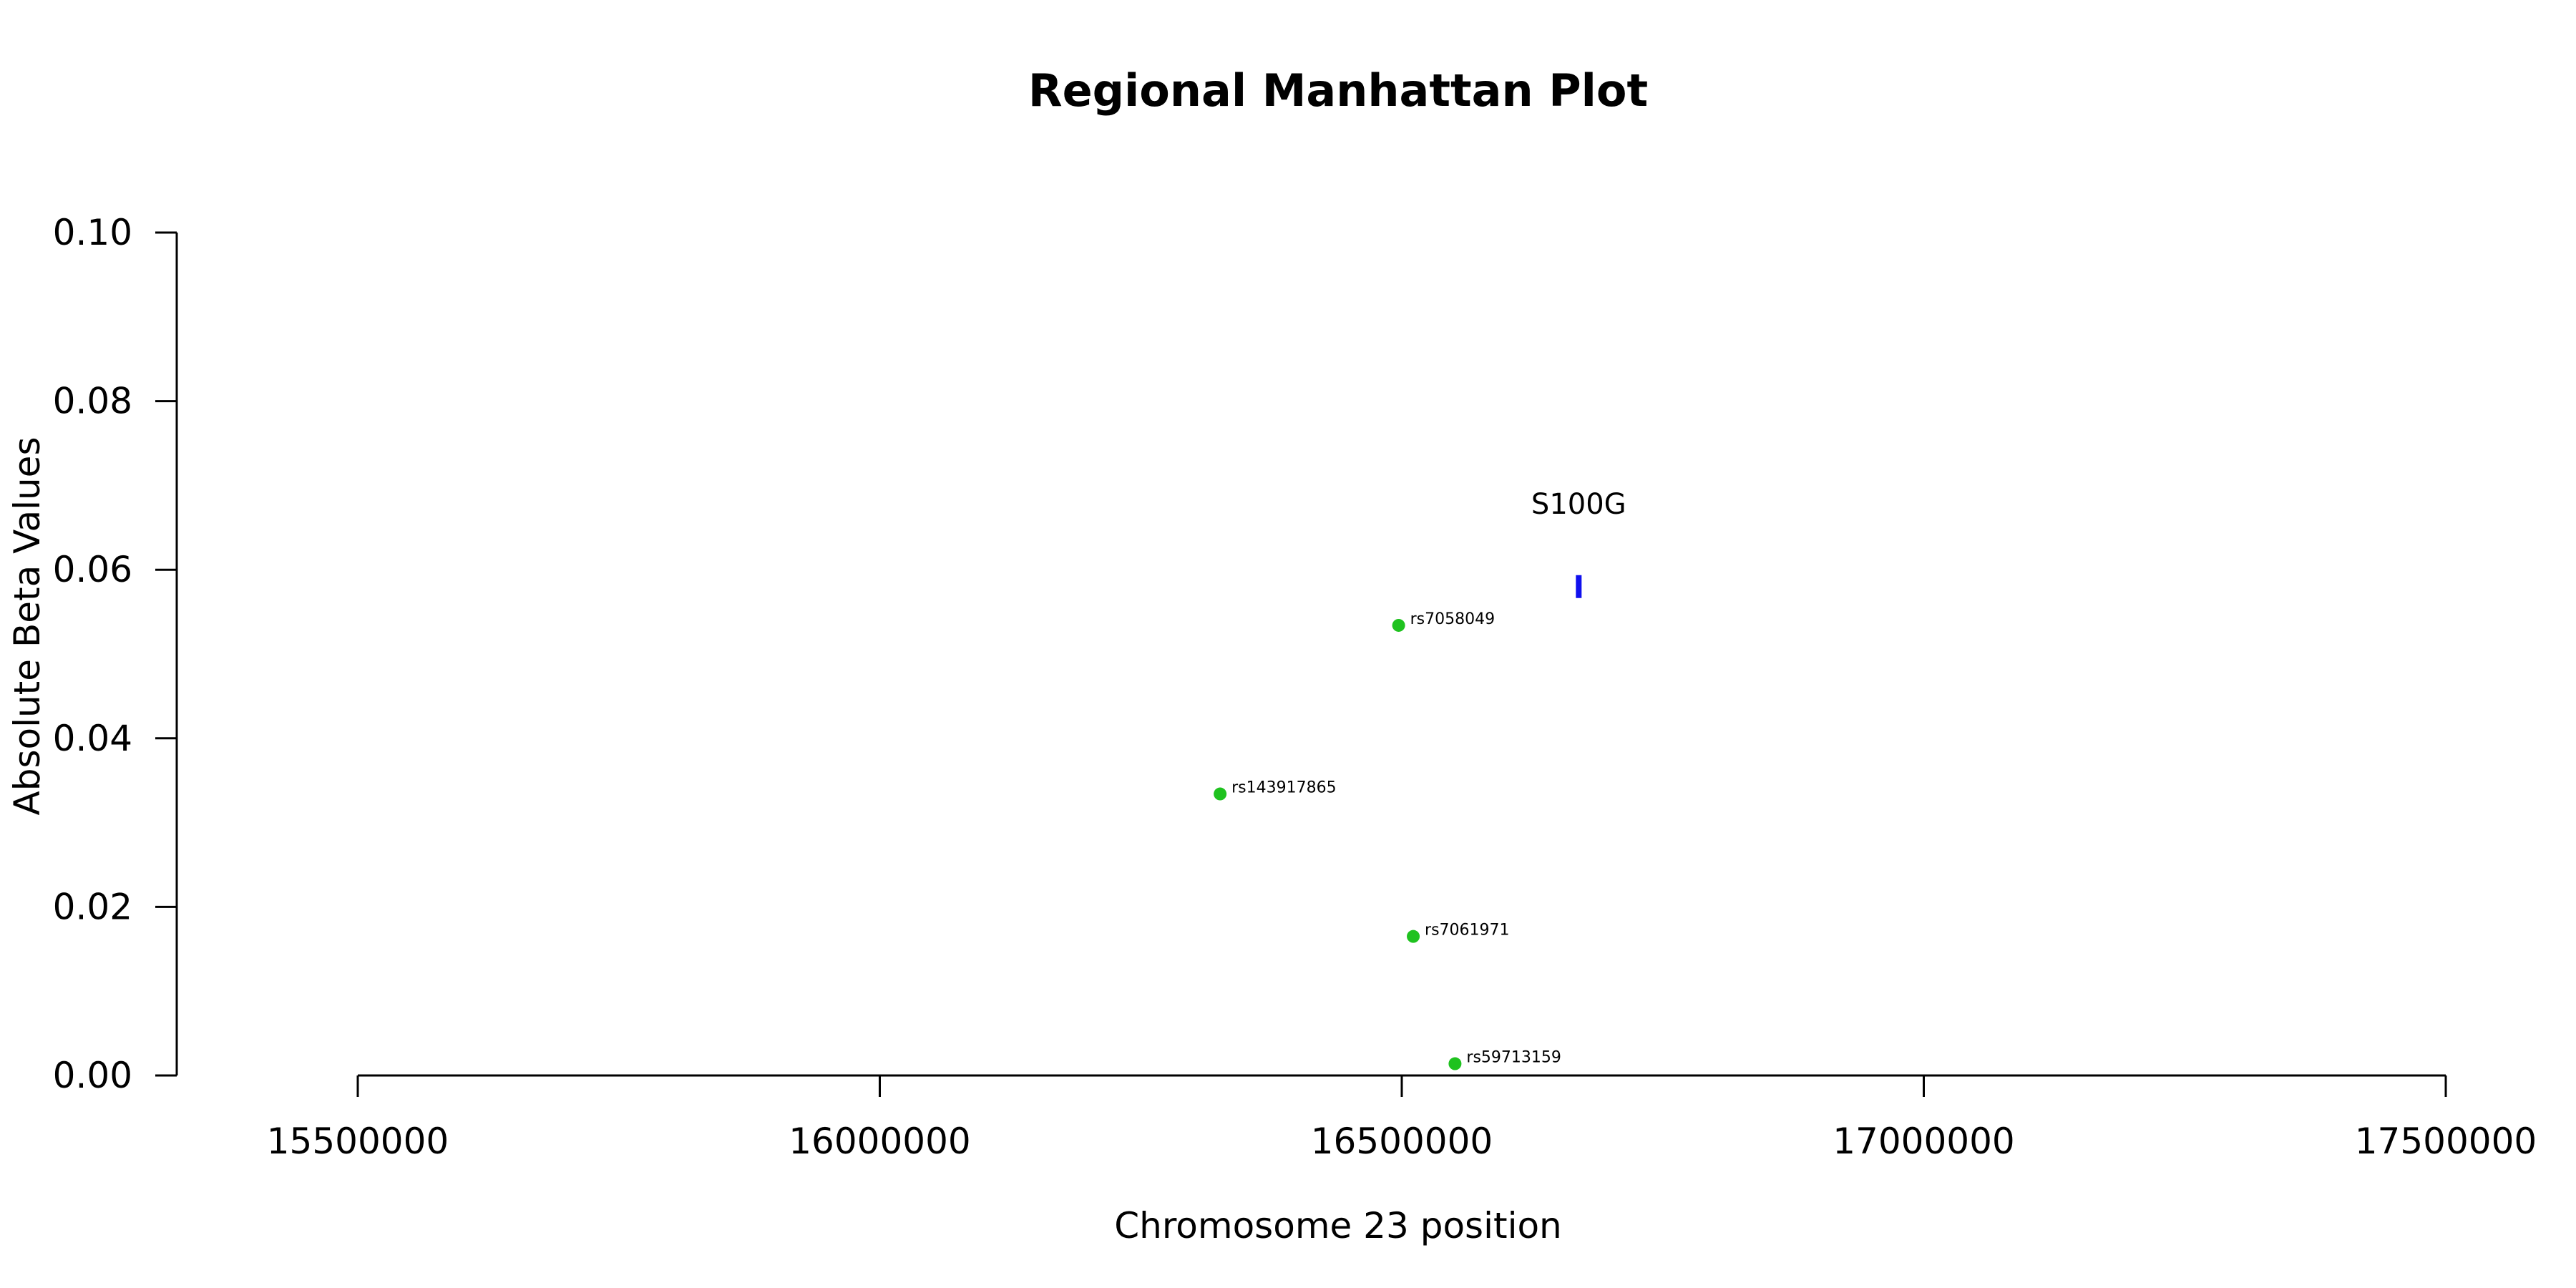 The image size is (2576, 1288). I want to click on x-axis: 15500000 16000000 16500000 17000000 17500000, so click(1402, 1118).